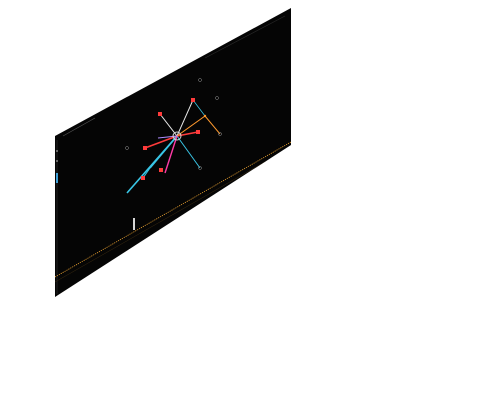 The image size is (495, 400). What do you see at coordinates (57, 178) in the screenshot?
I see `sidebar-item-3-active` at bounding box center [57, 178].